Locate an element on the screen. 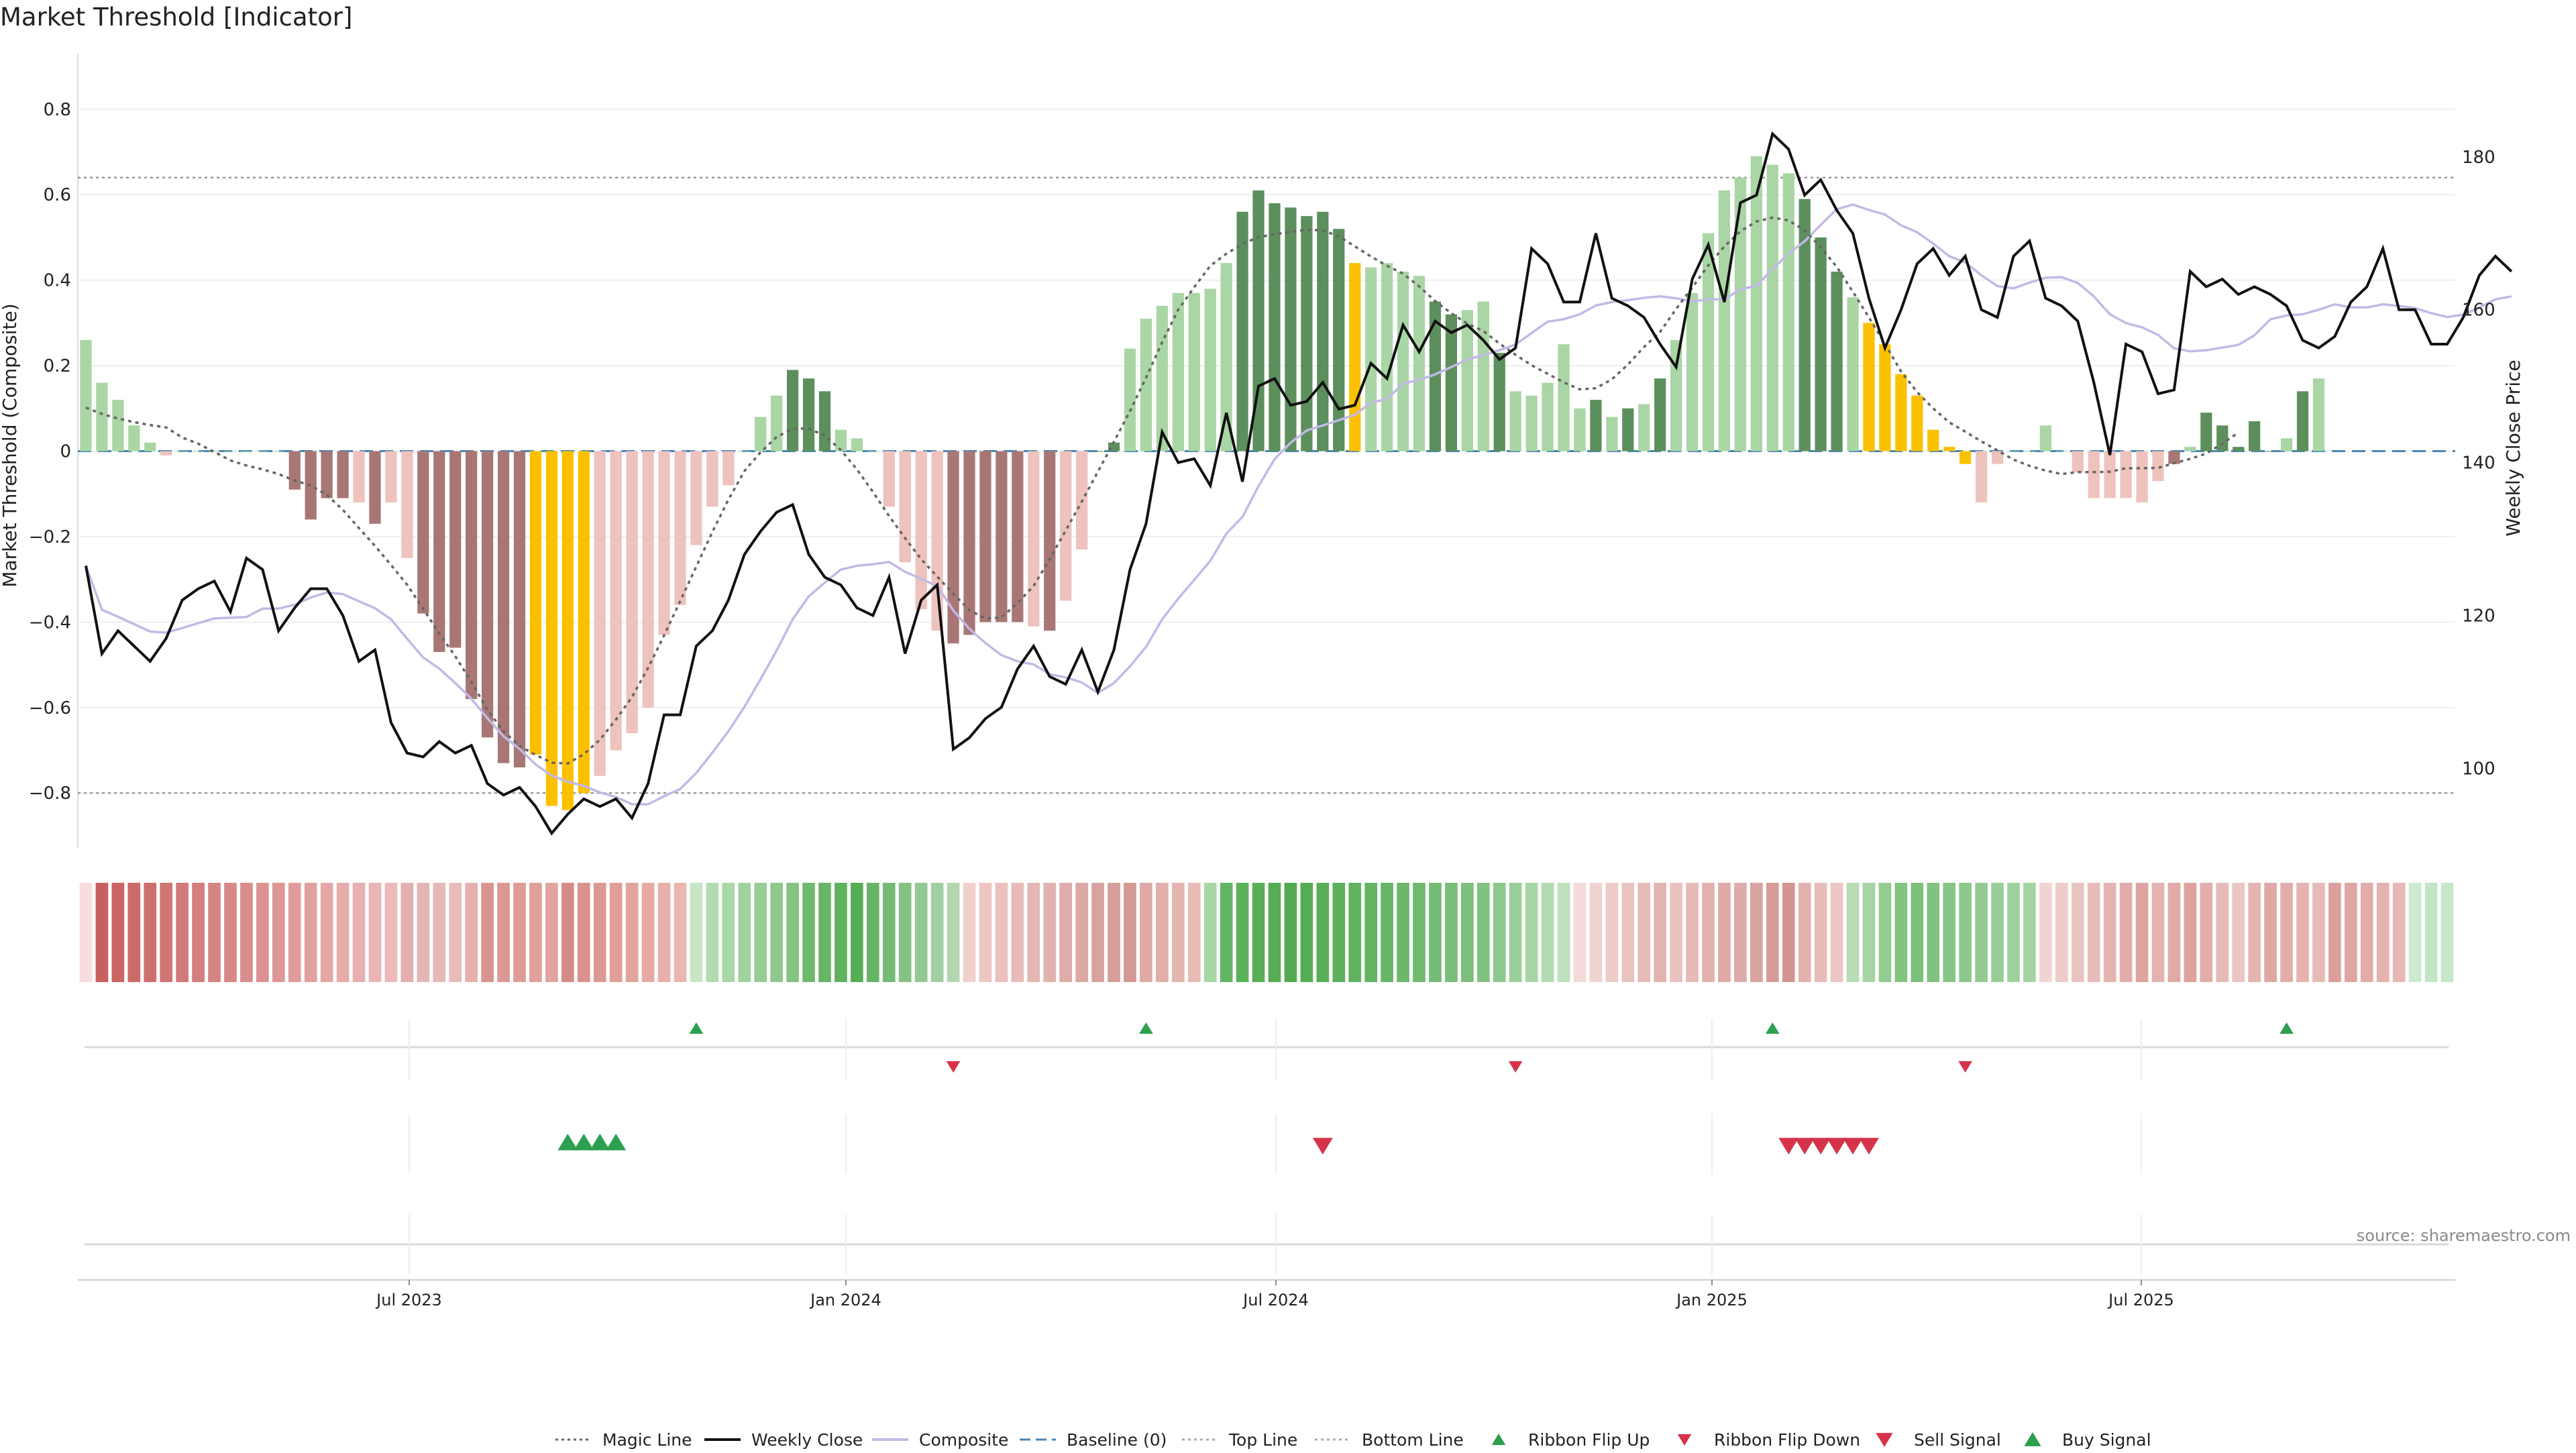  legend-item: Bottom Line is located at coordinates (1389, 1440).